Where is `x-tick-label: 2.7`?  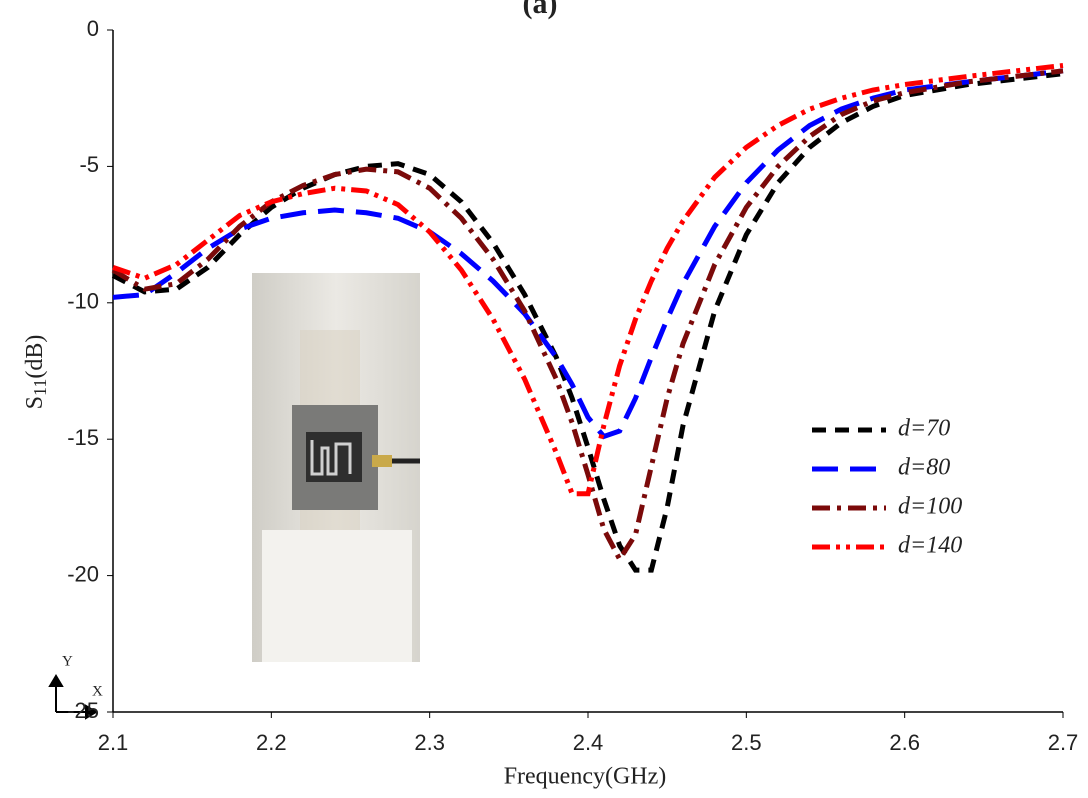 x-tick-label: 2.7 is located at coordinates (1063, 742).